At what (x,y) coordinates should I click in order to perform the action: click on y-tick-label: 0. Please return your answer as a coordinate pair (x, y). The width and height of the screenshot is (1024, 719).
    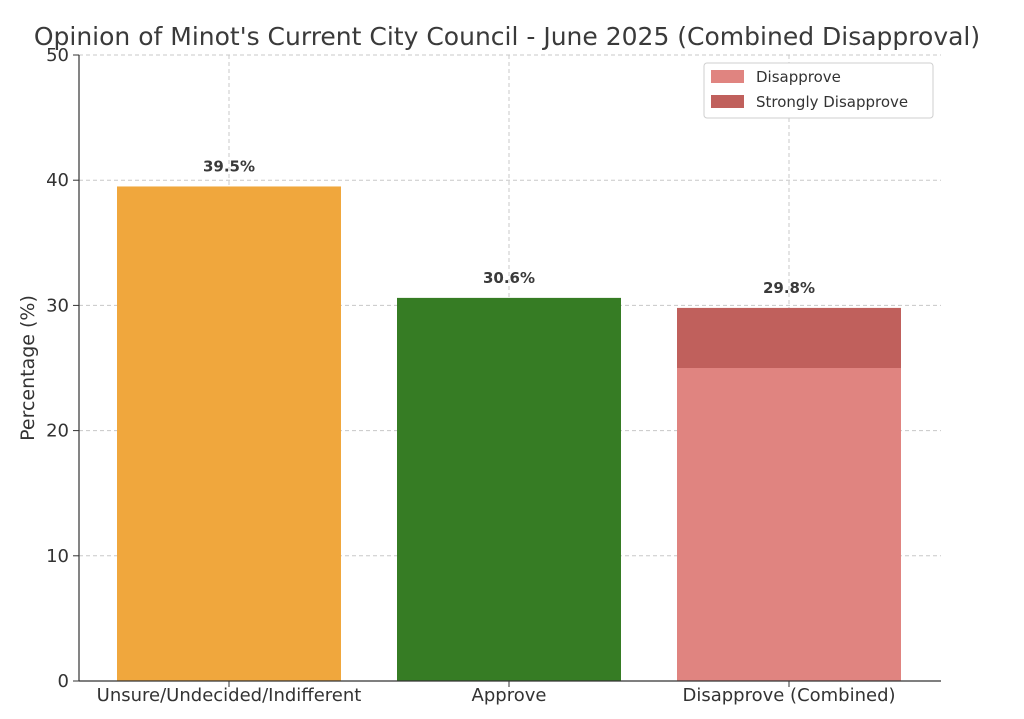
    Looking at the image, I should click on (63, 681).